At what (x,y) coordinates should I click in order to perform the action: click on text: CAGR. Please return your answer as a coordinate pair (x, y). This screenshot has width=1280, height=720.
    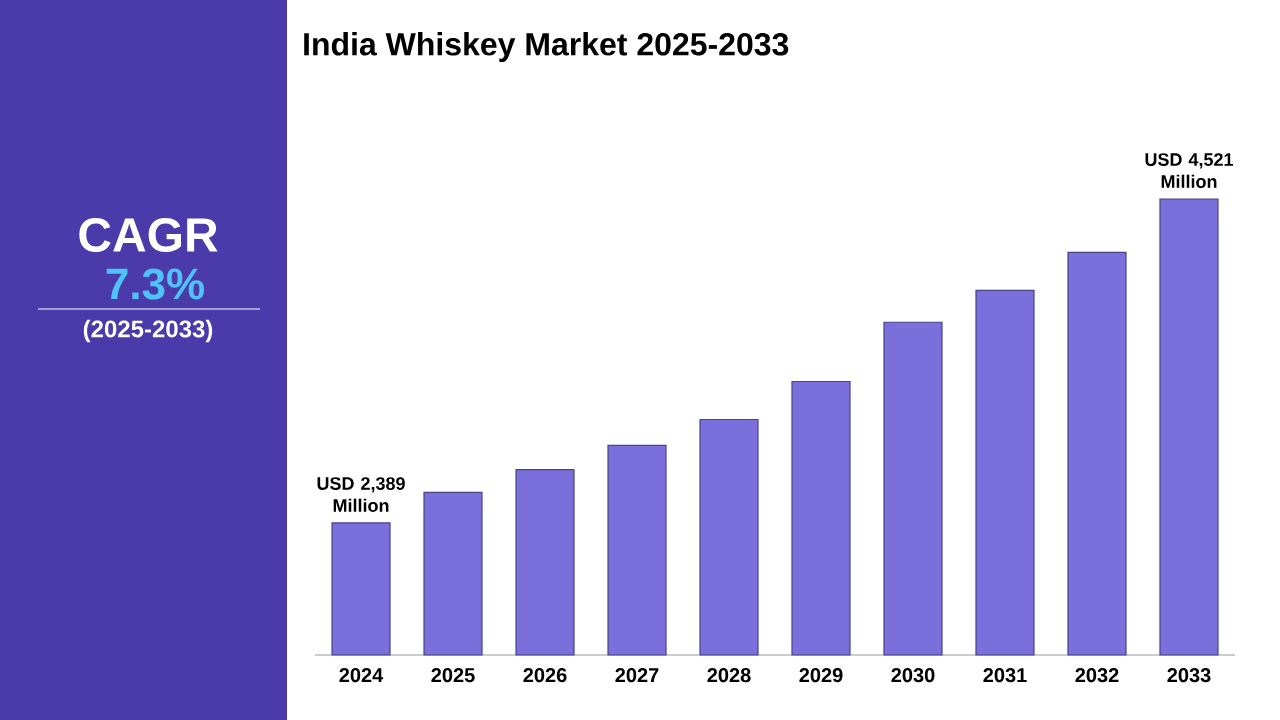
    Looking at the image, I should click on (148, 235).